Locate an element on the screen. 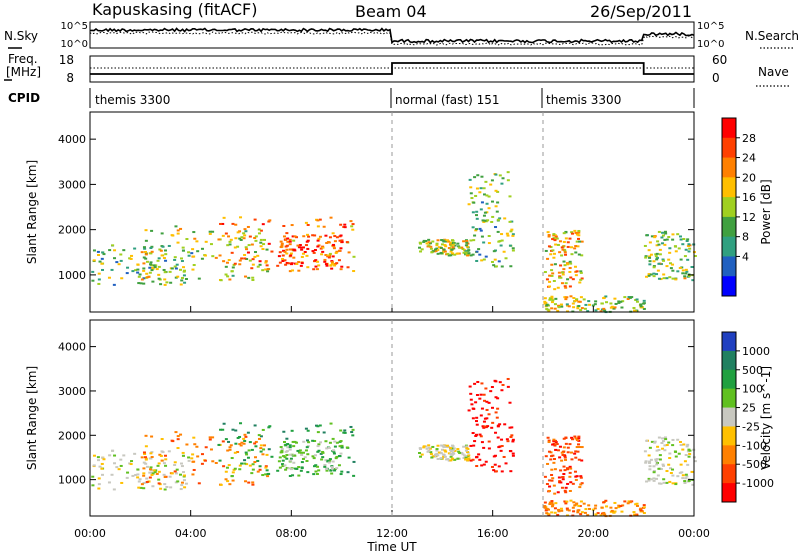 The image size is (800, 554). colorbar-swatch is located at coordinates (729, 474).